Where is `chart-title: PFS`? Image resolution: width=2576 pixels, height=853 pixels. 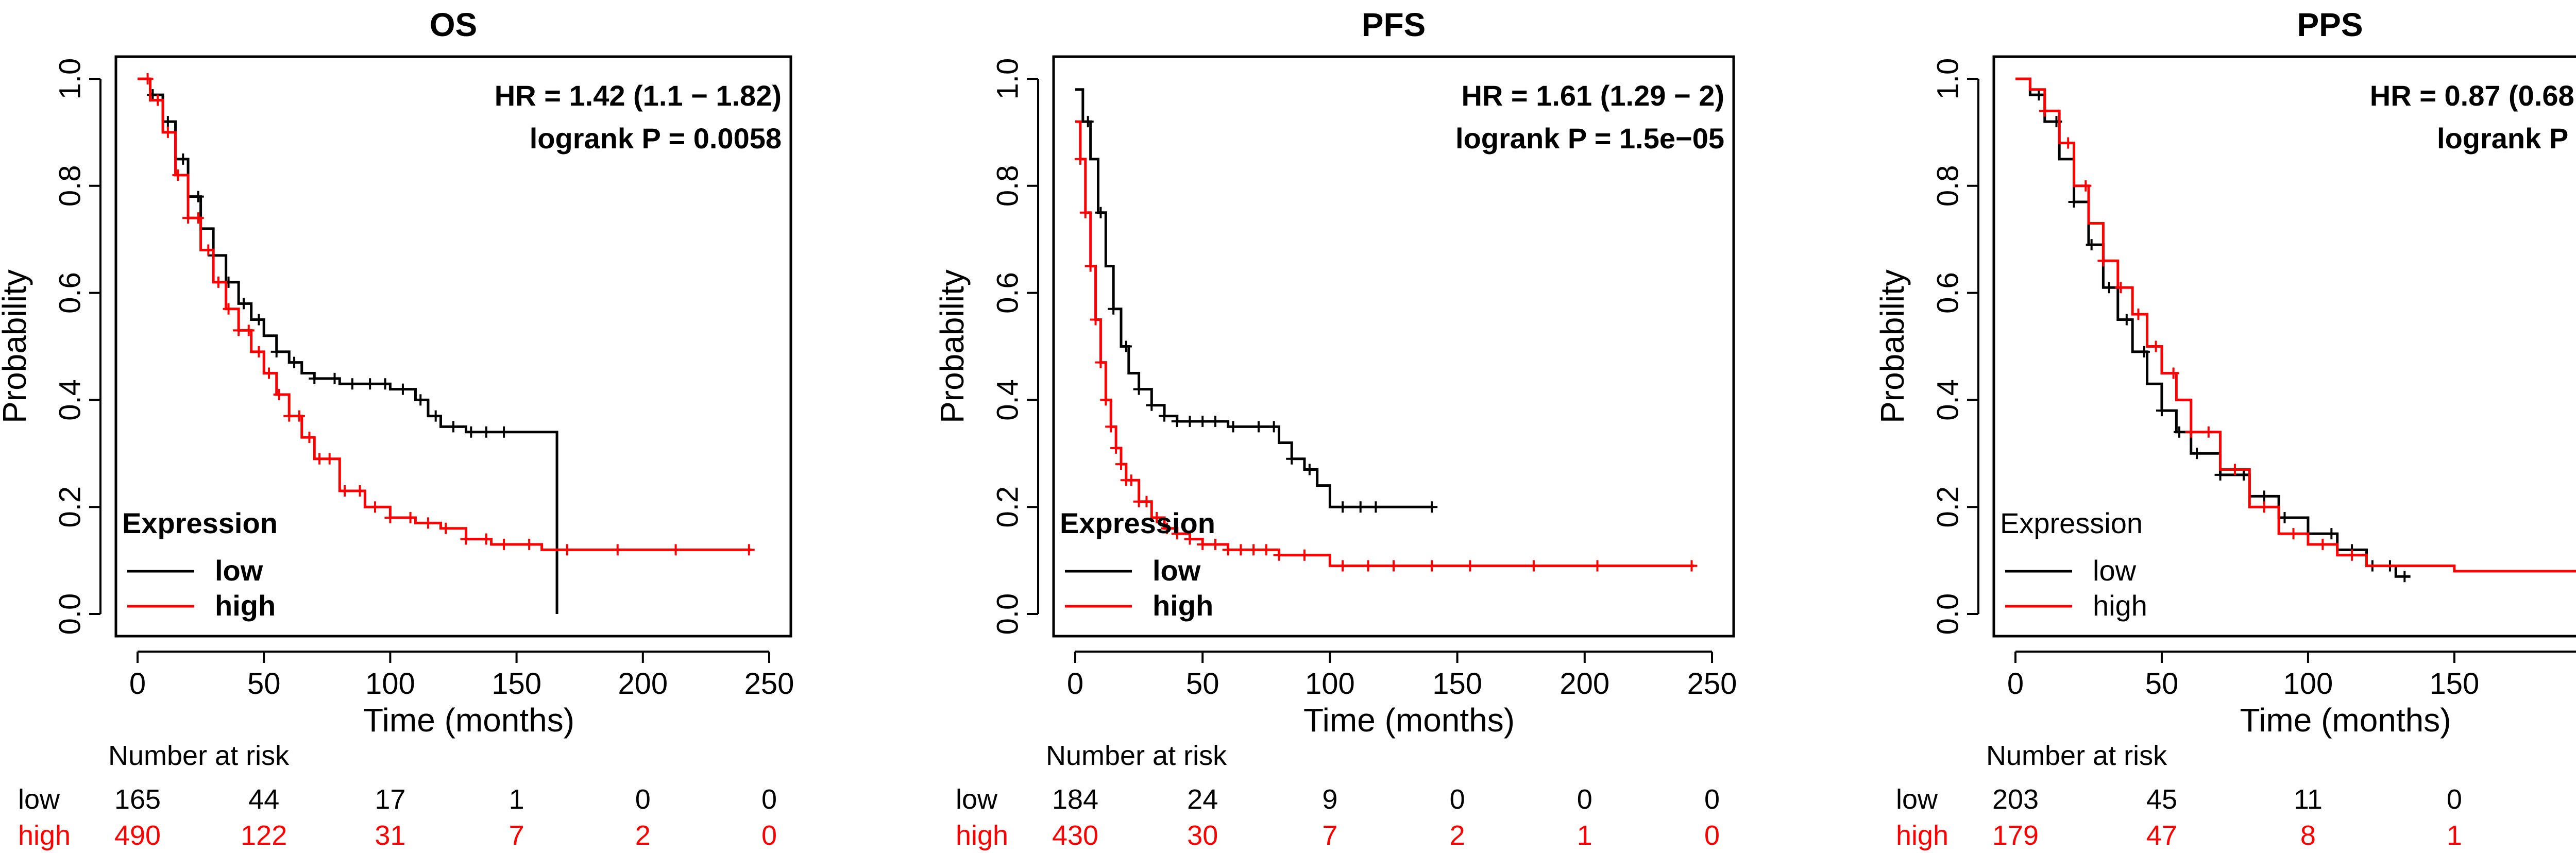
chart-title: PFS is located at coordinates (1394, 24).